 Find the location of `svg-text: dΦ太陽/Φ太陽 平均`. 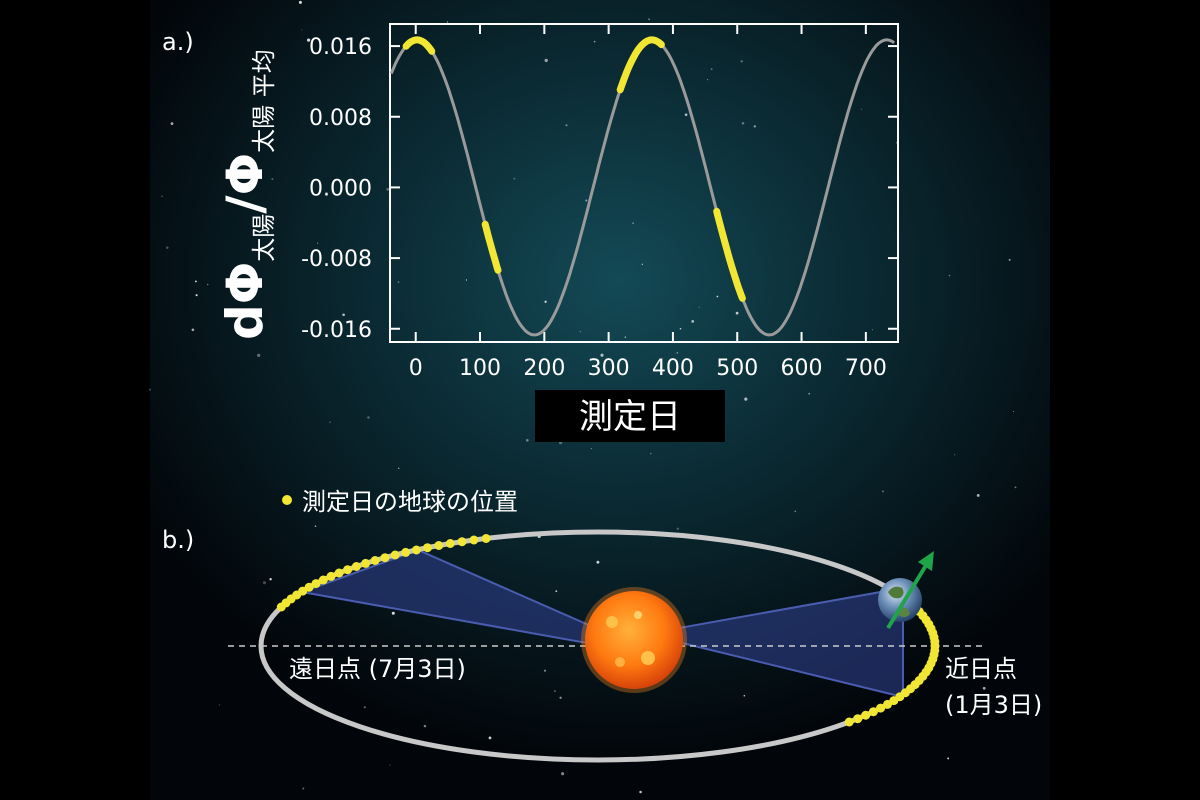

svg-text: dΦ太陽/Φ太陽 平均 is located at coordinates (247, 194).